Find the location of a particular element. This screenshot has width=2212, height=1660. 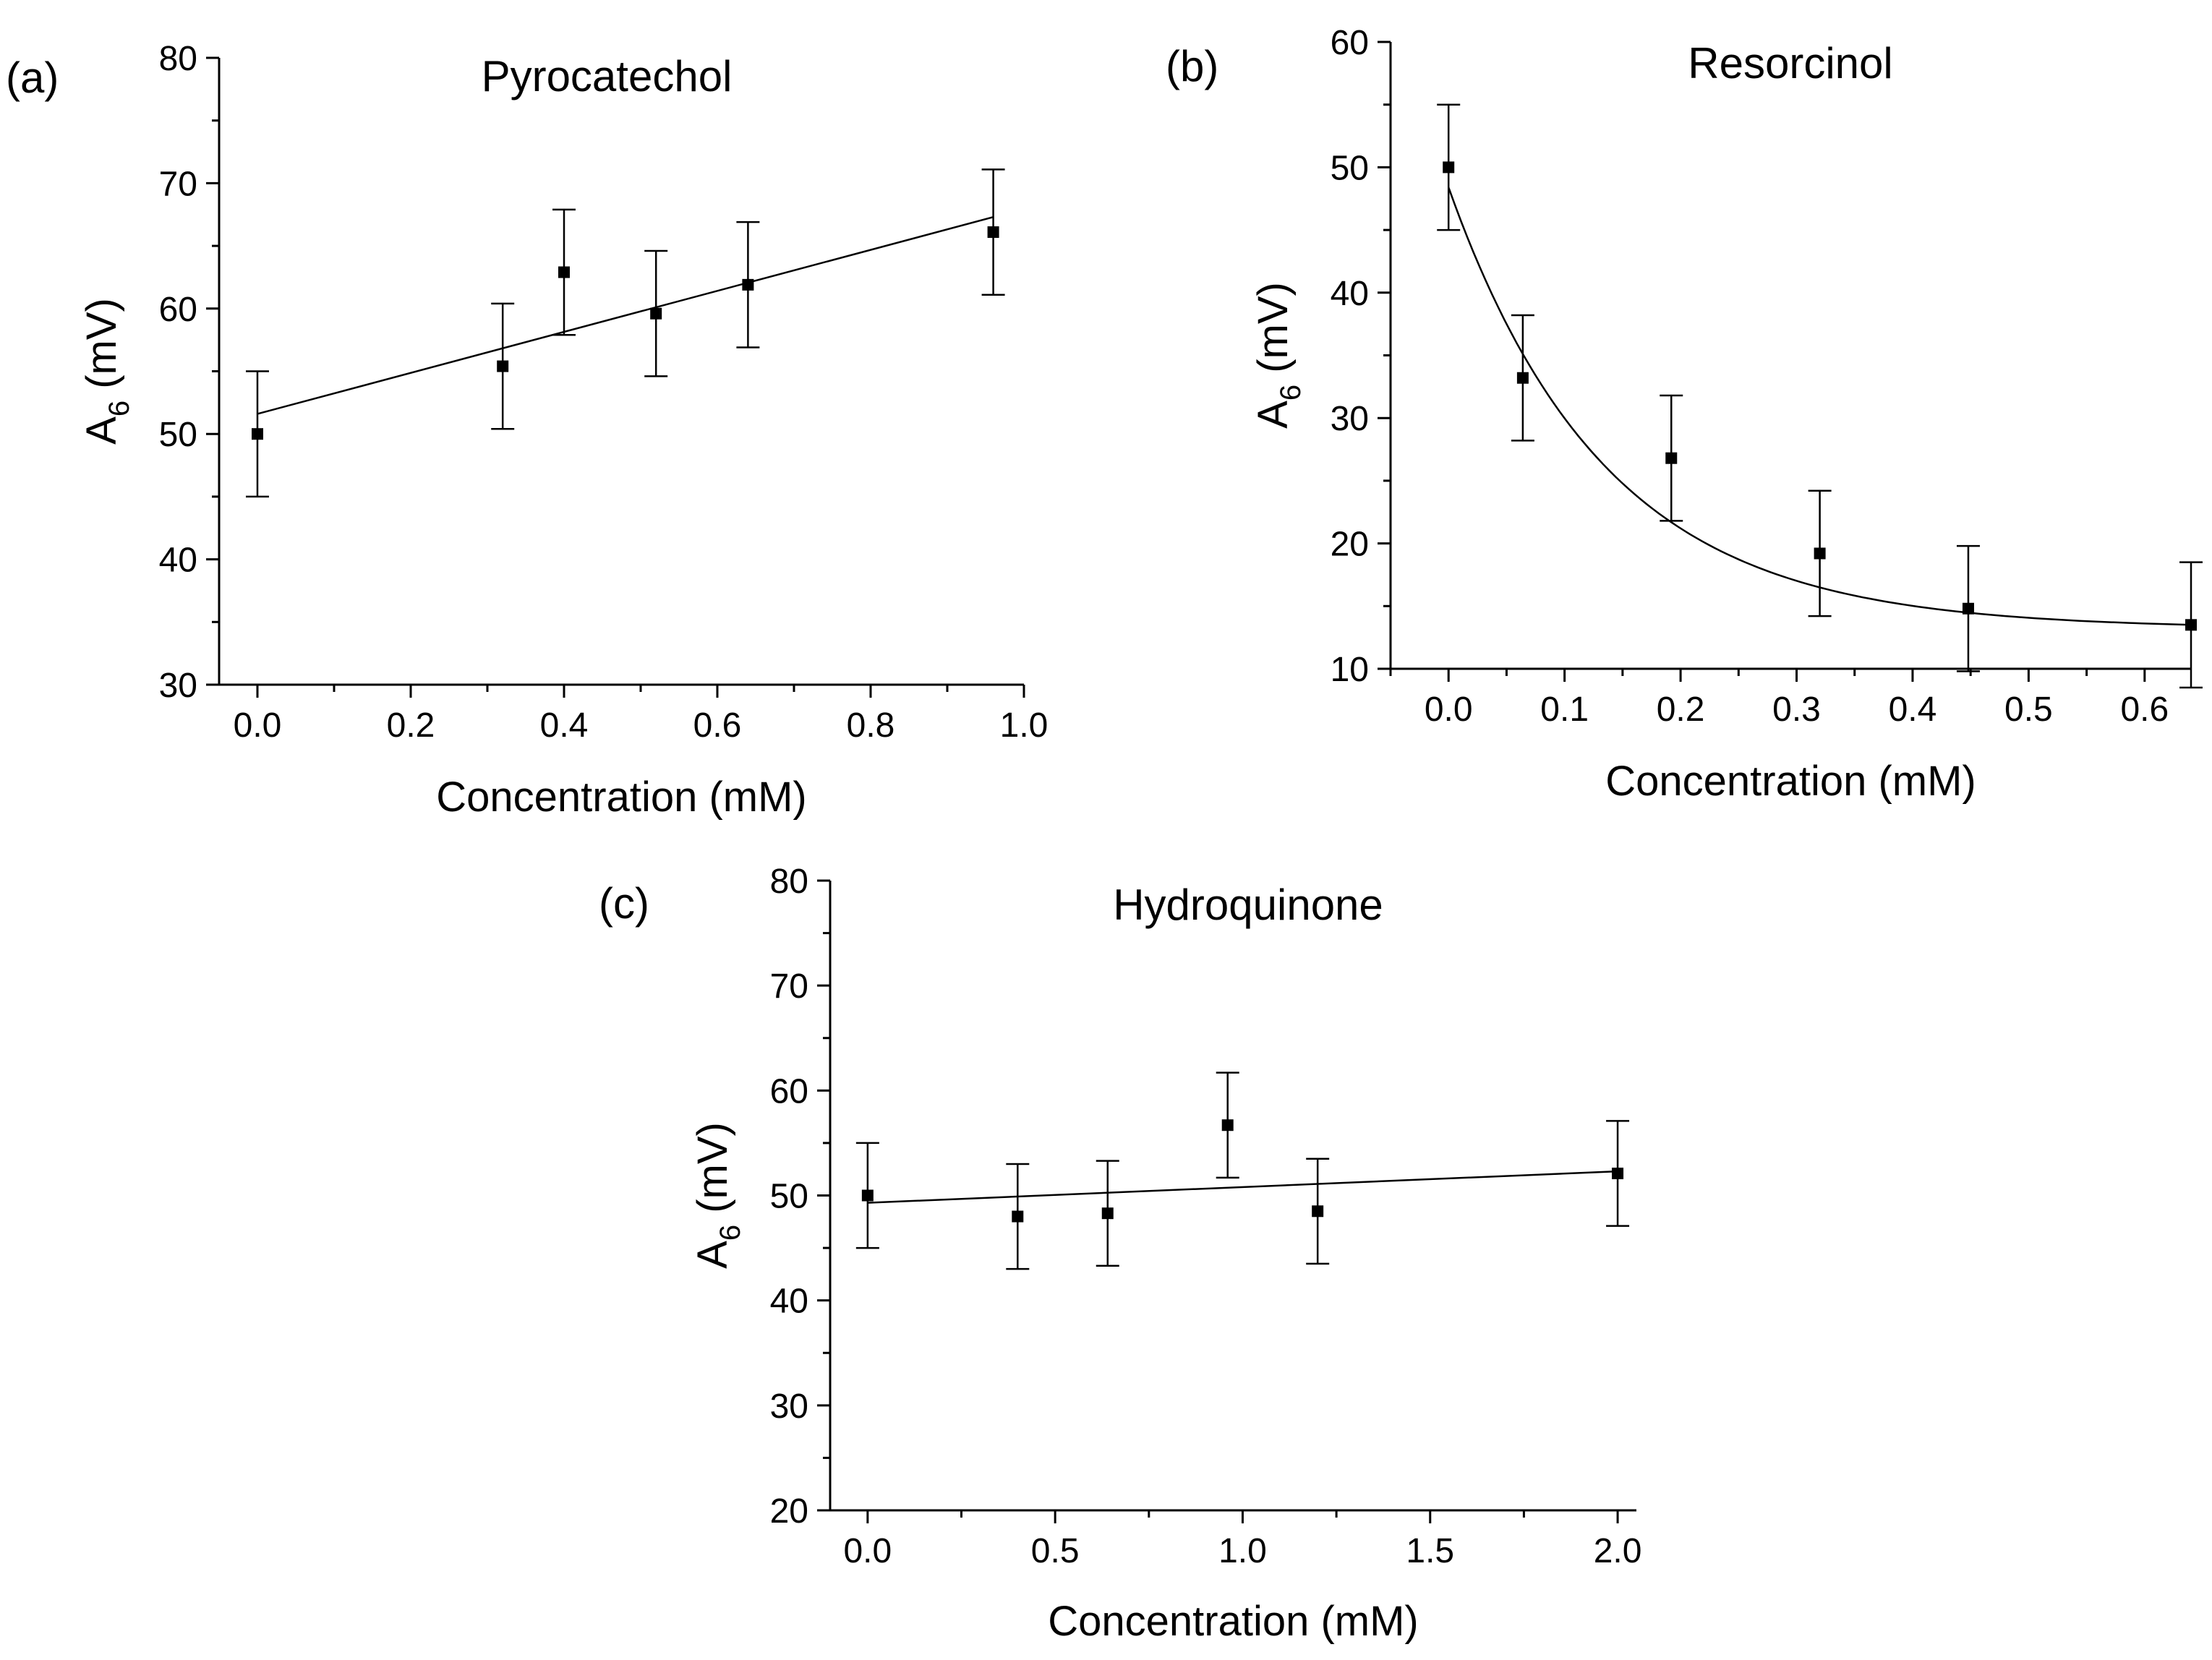

panel-label: (c) is located at coordinates (624, 904).